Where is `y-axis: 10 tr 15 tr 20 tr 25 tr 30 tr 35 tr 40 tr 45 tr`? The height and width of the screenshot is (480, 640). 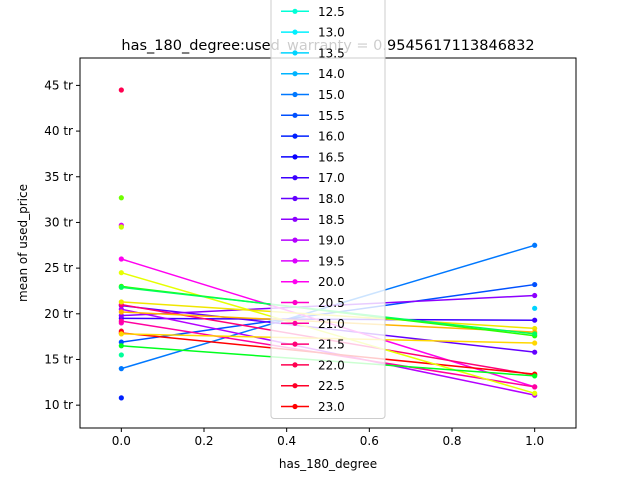
y-axis: 10 tr 15 tr 20 tr 25 tr 30 tr 35 tr 40 tr 45 tr is located at coordinates (62, 245).